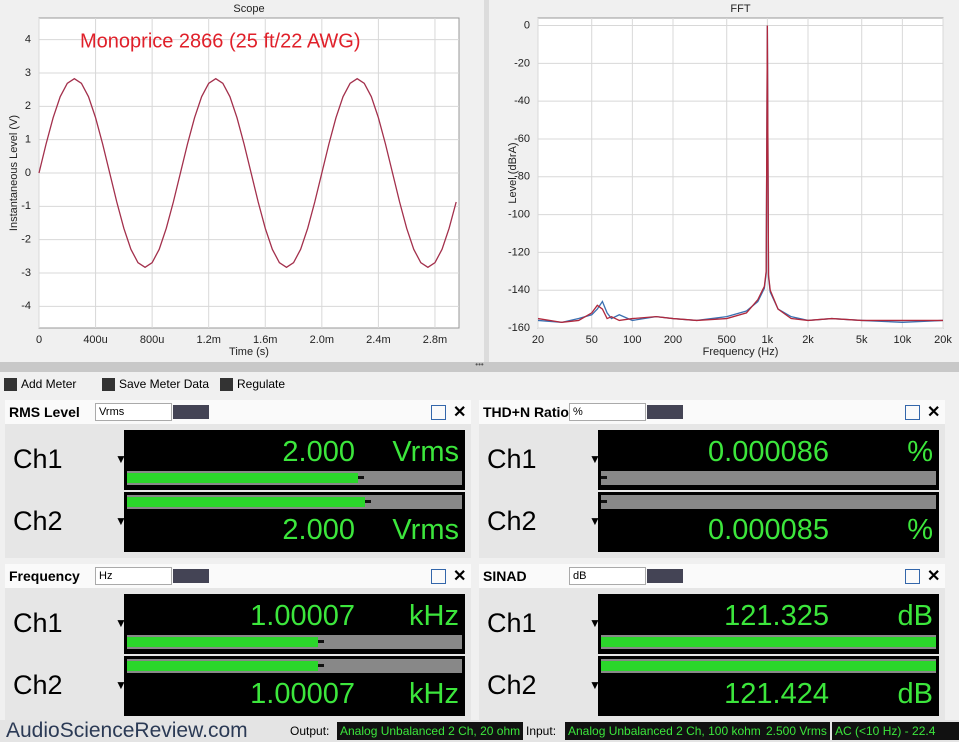  What do you see at coordinates (712, 576) in the screenshot?
I see `meter-header: SINAD dB ✕` at bounding box center [712, 576].